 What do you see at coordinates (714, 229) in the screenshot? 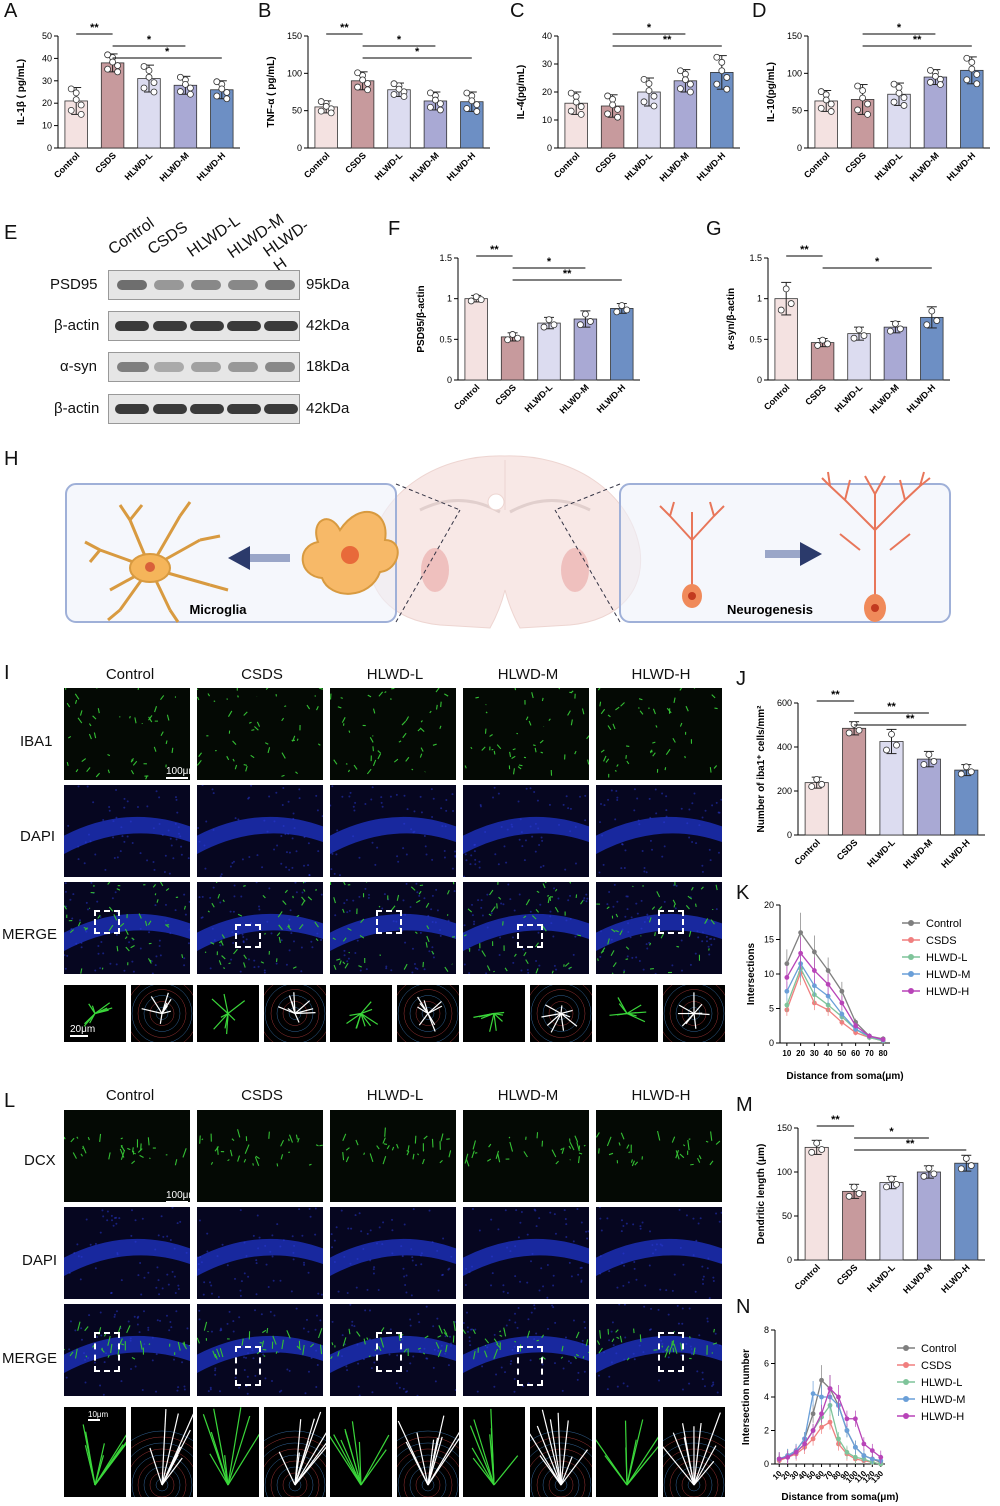
I see `panel-label-G: G` at bounding box center [714, 229].